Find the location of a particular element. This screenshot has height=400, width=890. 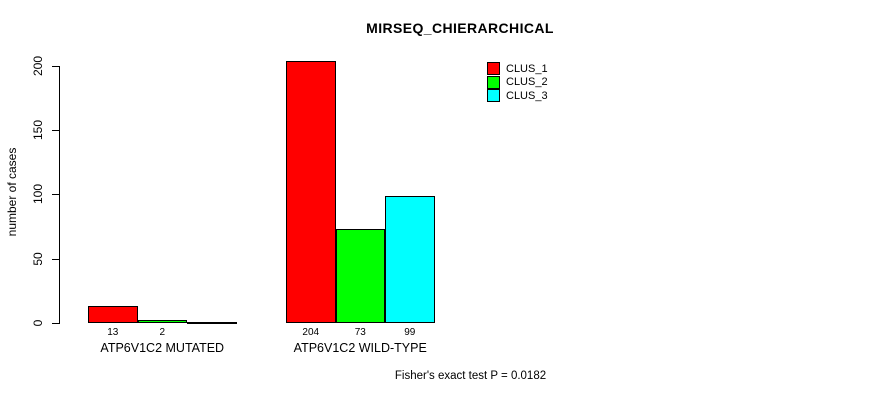

legend-row-clus_3: CLUS_3 is located at coordinates (517, 96).